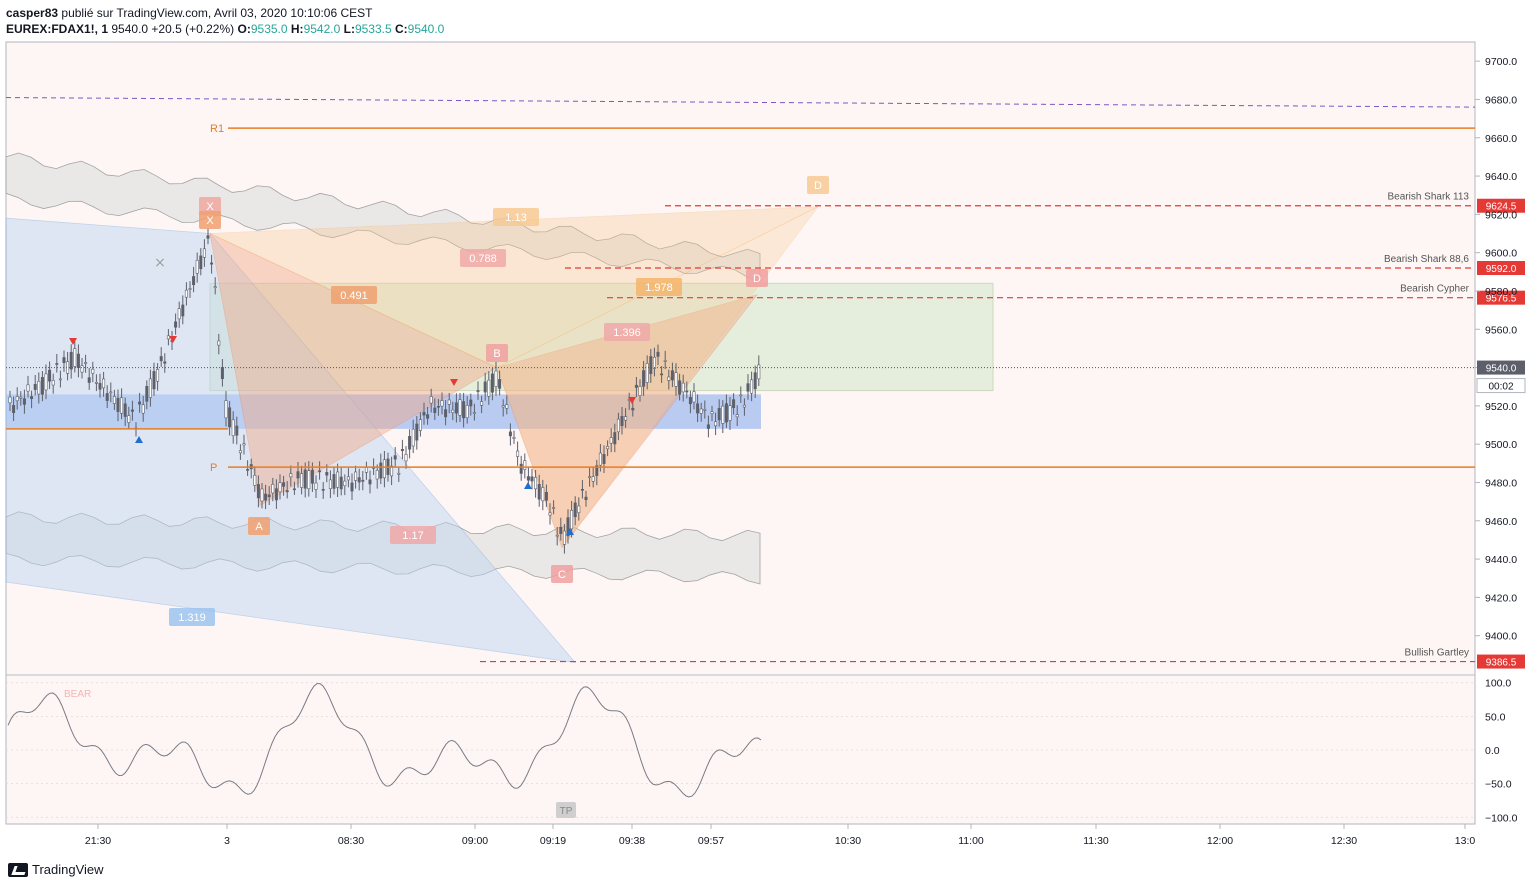 The height and width of the screenshot is (889, 1538). What do you see at coordinates (297, 29) in the screenshot?
I see `high-label: H:` at bounding box center [297, 29].